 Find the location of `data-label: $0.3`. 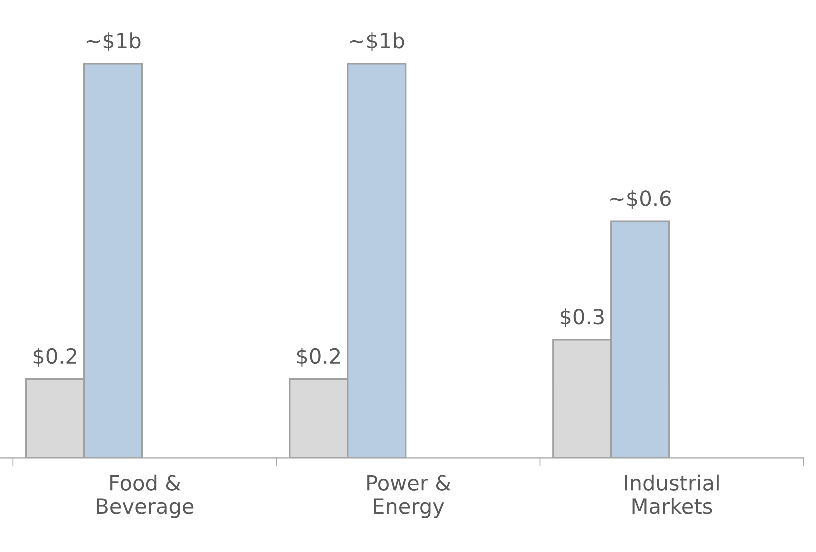

data-label: $0.3 is located at coordinates (582, 318).